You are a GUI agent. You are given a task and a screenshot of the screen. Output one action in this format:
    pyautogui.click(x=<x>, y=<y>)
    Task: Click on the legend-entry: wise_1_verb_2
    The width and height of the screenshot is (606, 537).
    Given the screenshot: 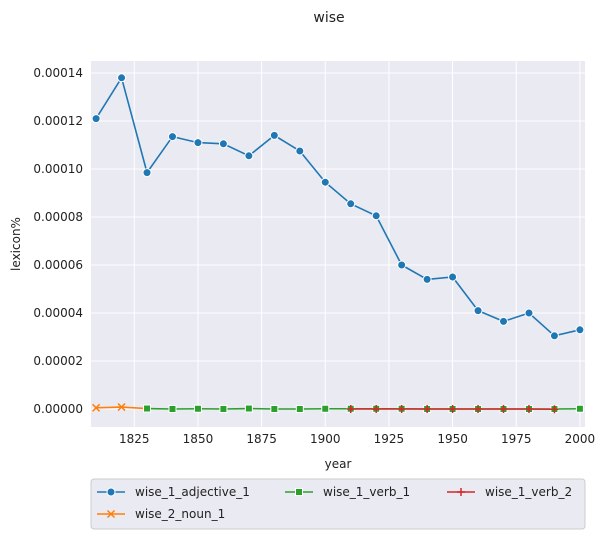 What is the action you would take?
    pyautogui.click(x=509, y=492)
    